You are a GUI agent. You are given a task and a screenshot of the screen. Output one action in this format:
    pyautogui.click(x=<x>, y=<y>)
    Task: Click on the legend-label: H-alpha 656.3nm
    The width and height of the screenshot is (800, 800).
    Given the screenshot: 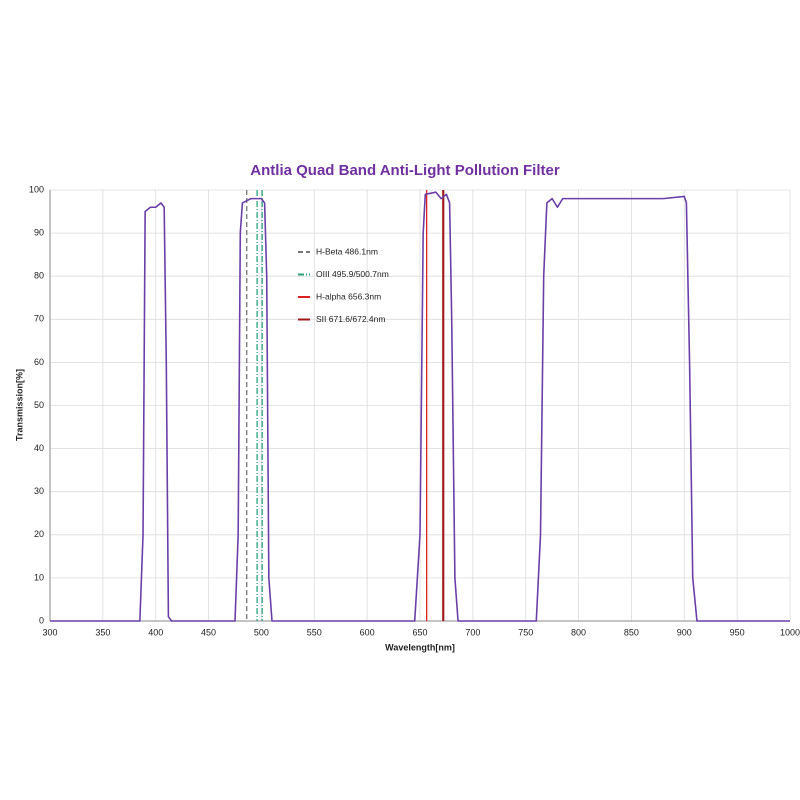 What is the action you would take?
    pyautogui.click(x=348, y=296)
    